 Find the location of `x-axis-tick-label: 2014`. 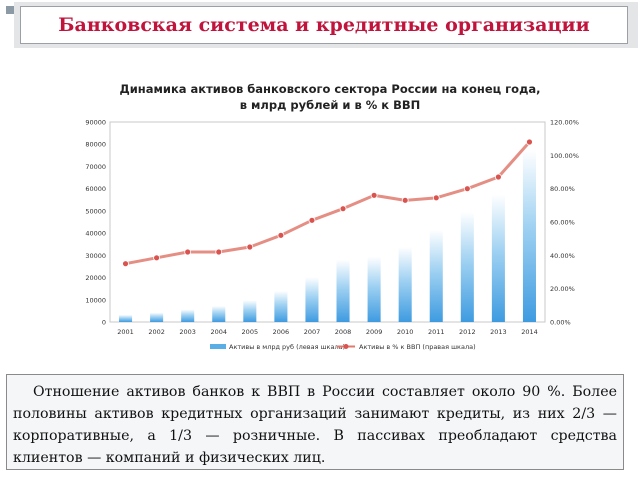

x-axis-tick-label: 2014 is located at coordinates (529, 332).